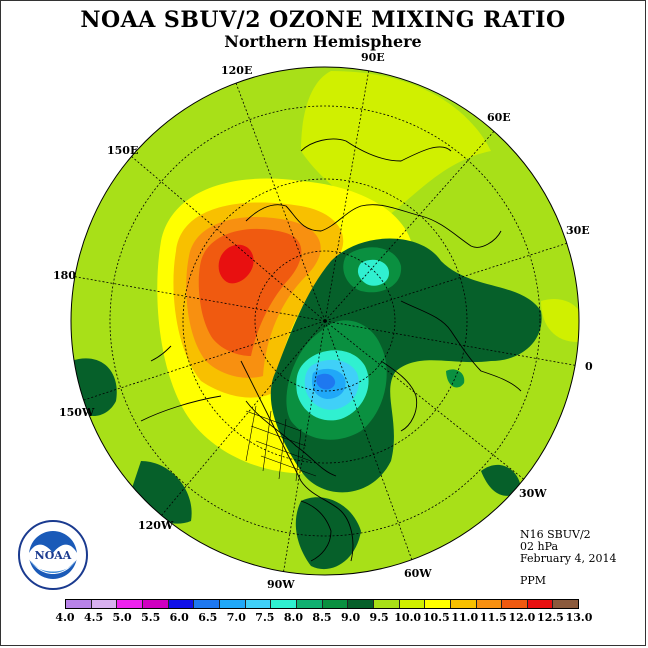  I want to click on color-scale-label: 12.0, so click(522, 617).